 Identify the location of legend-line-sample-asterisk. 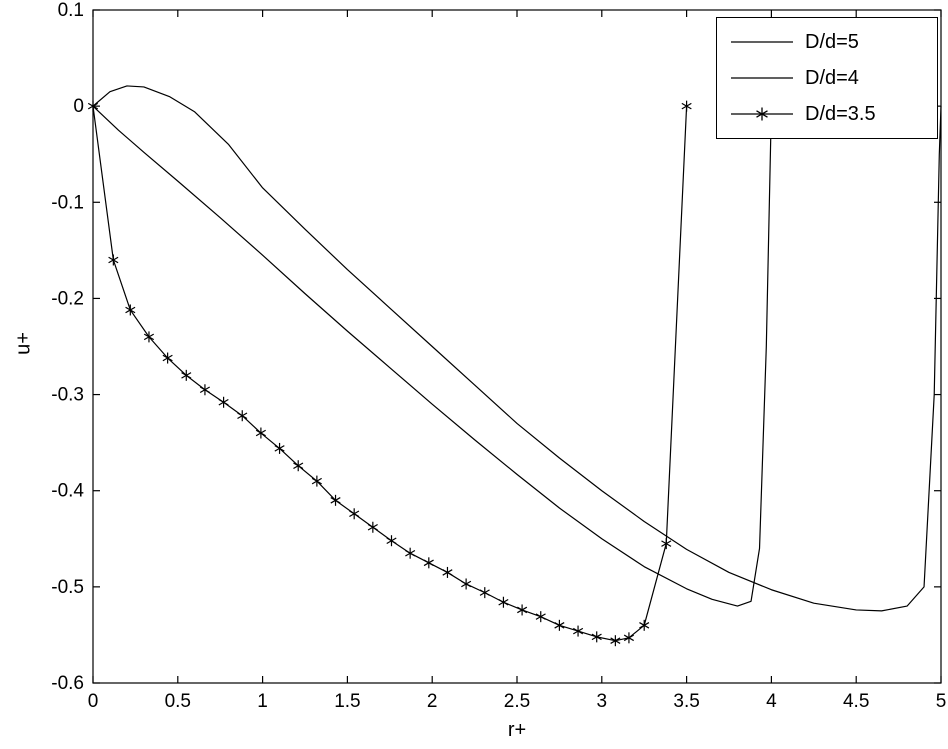
(762, 114).